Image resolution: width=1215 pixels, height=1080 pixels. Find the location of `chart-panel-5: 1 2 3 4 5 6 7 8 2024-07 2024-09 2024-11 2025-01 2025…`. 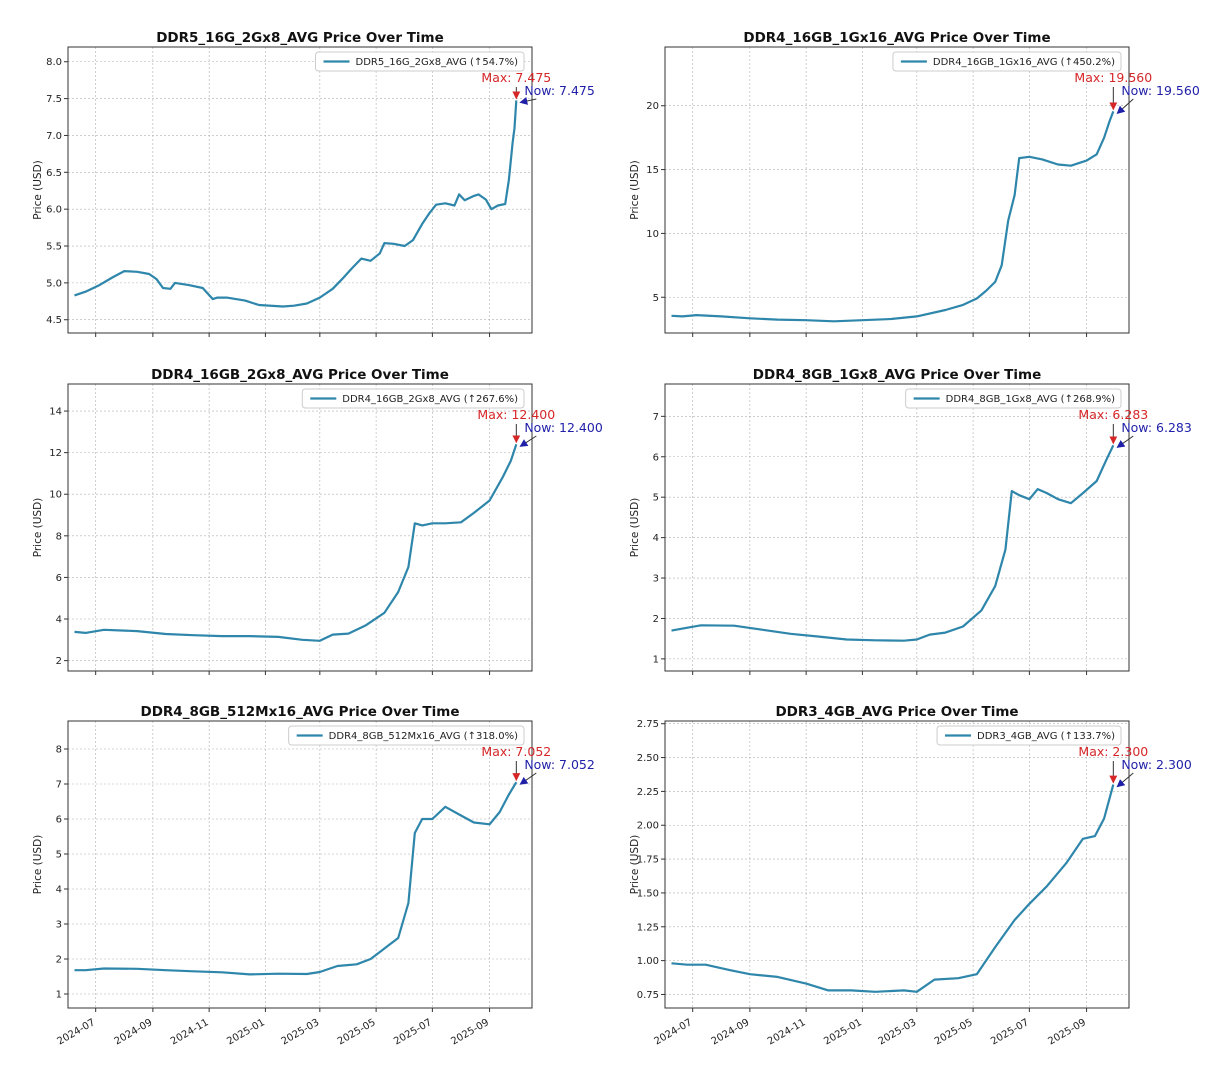

chart-panel-5: 1 2 3 4 5 6 7 8 2024-07 2024-09 2024-11 2025-01 2025… is located at coordinates (313, 875).